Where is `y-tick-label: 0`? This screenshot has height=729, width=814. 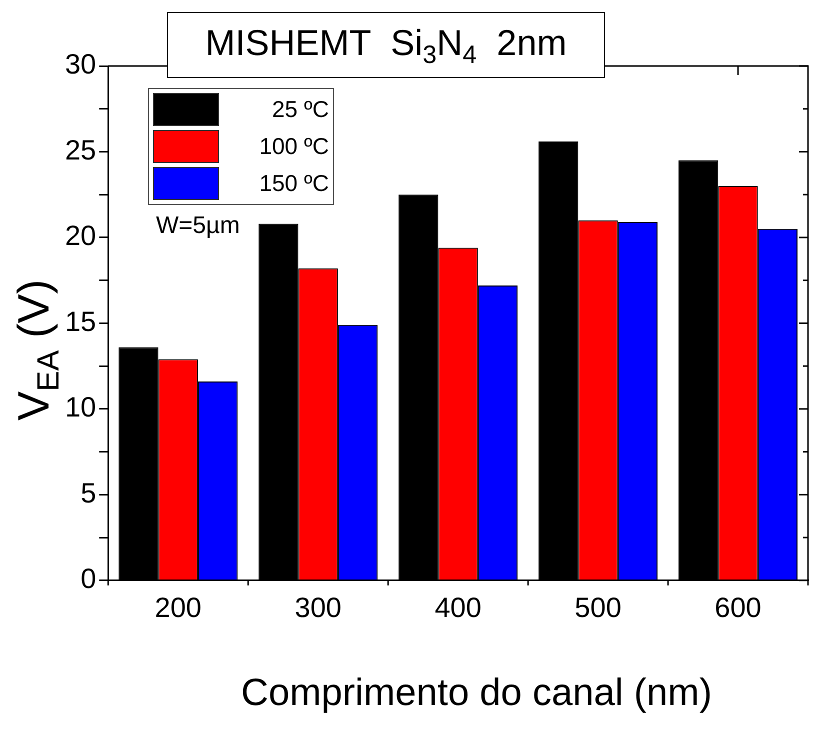 y-tick-label: 0 is located at coordinates (88, 578).